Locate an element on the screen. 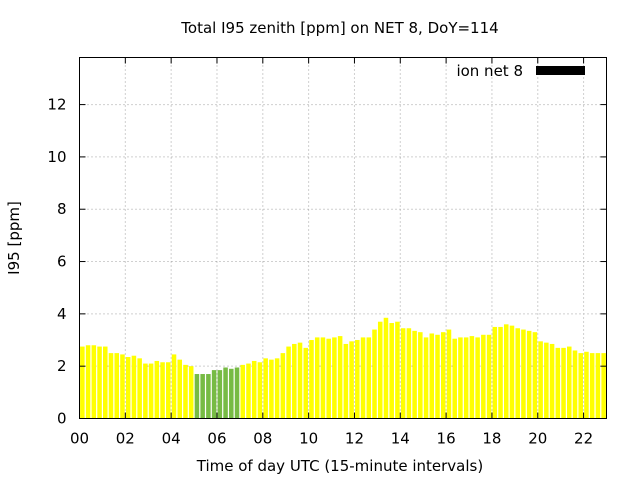 This screenshot has width=640, height=480. y-tick-label: 2 is located at coordinates (62, 366).